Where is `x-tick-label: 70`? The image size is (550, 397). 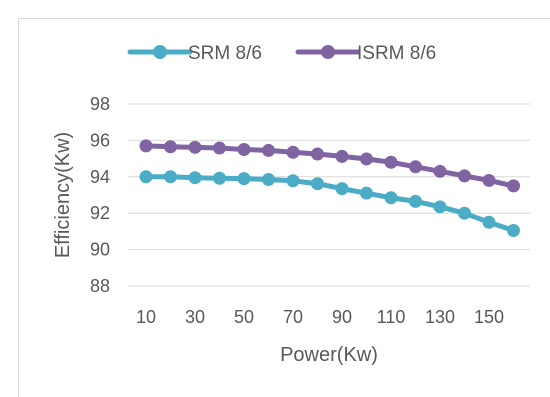 x-tick-label: 70 is located at coordinates (293, 317).